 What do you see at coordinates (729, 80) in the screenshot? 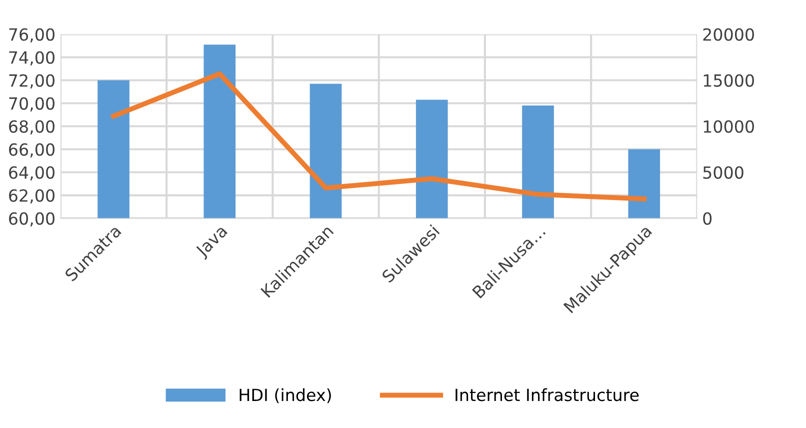
I see `y2-tick-label: 15000` at bounding box center [729, 80].